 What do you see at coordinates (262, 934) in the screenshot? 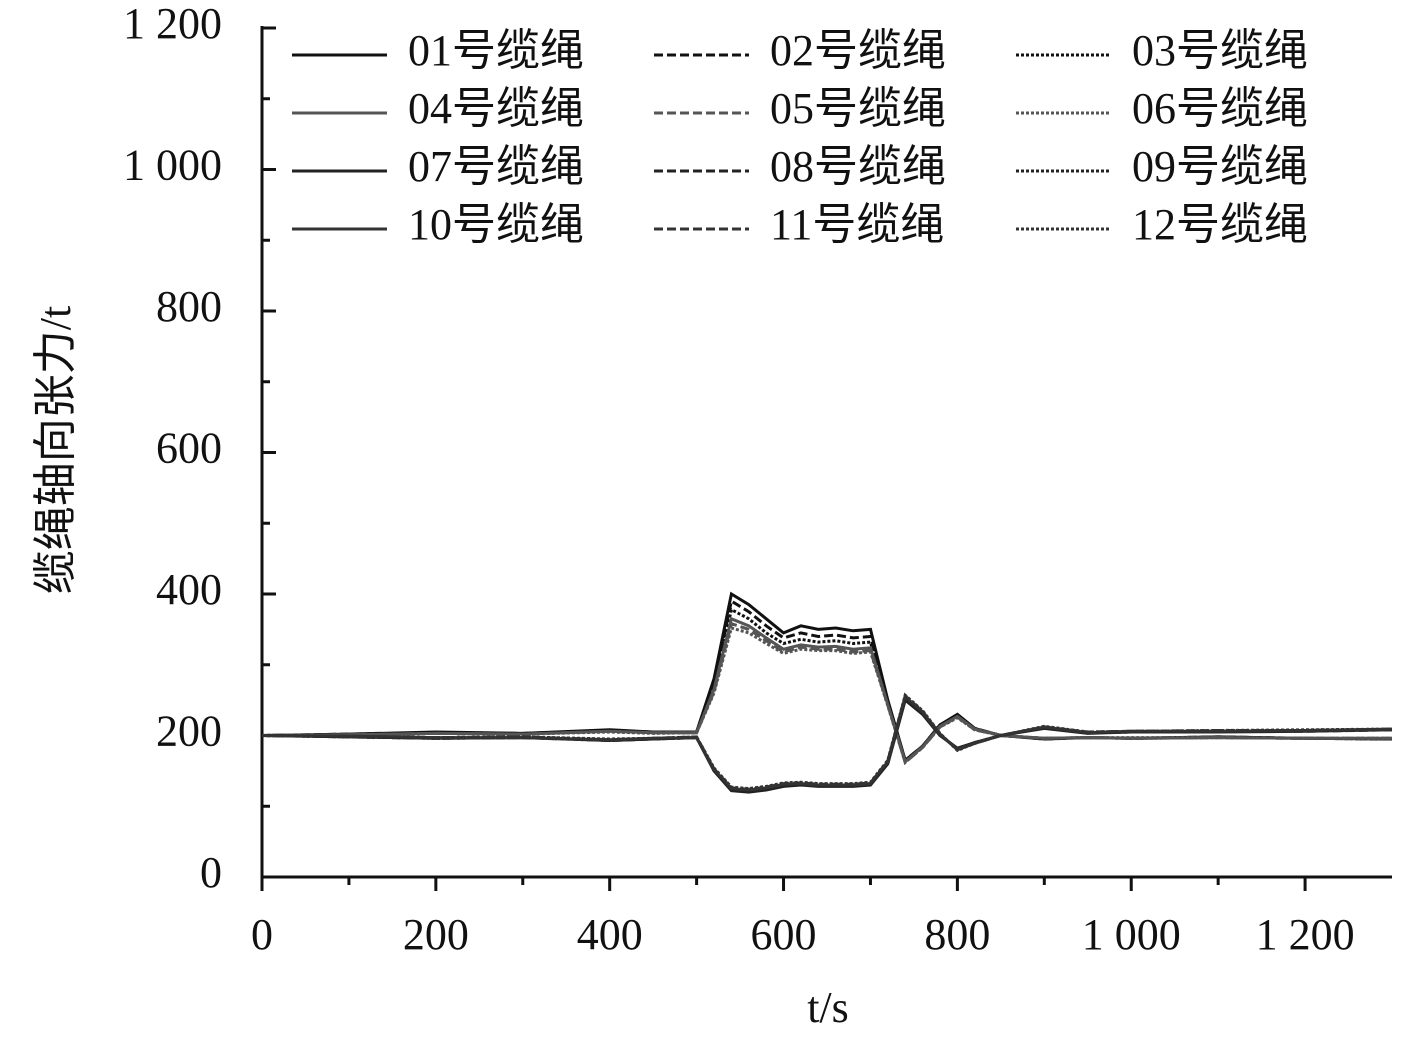
I see `x-tick-label: 0` at bounding box center [262, 934].